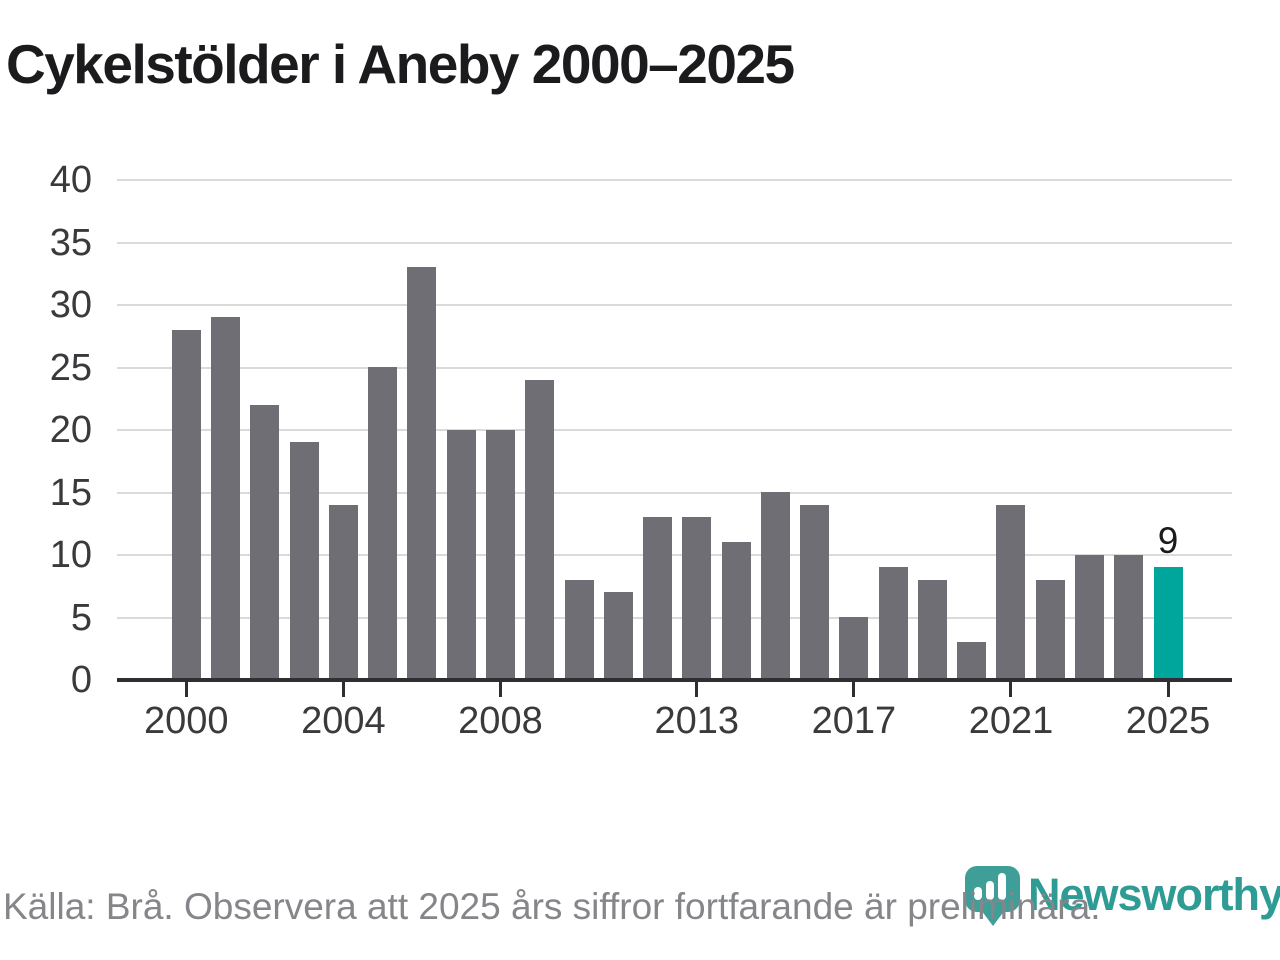  I want to click on y-axis-label: 25, so click(70, 367).